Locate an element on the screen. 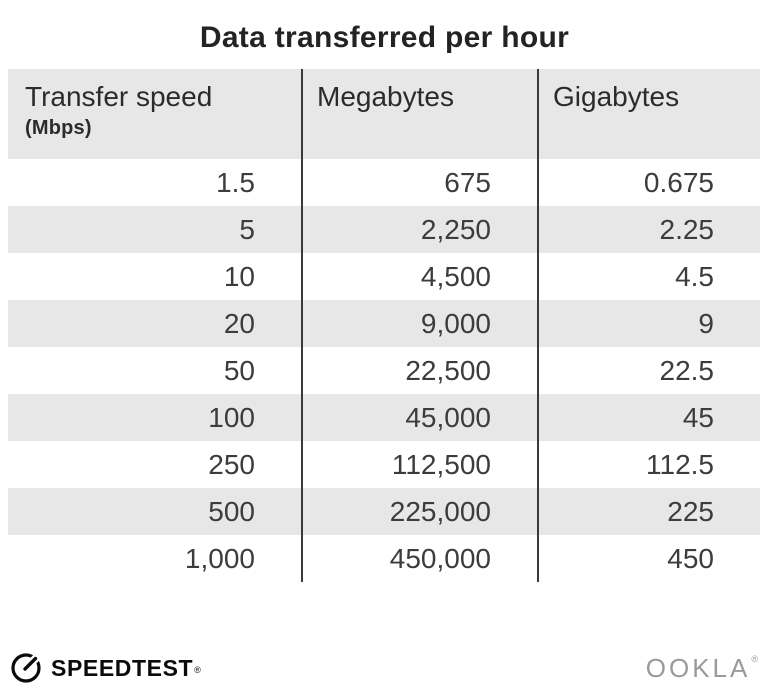 The image size is (769, 698). speedtest-label: SPEEDTEST is located at coordinates (122, 667).